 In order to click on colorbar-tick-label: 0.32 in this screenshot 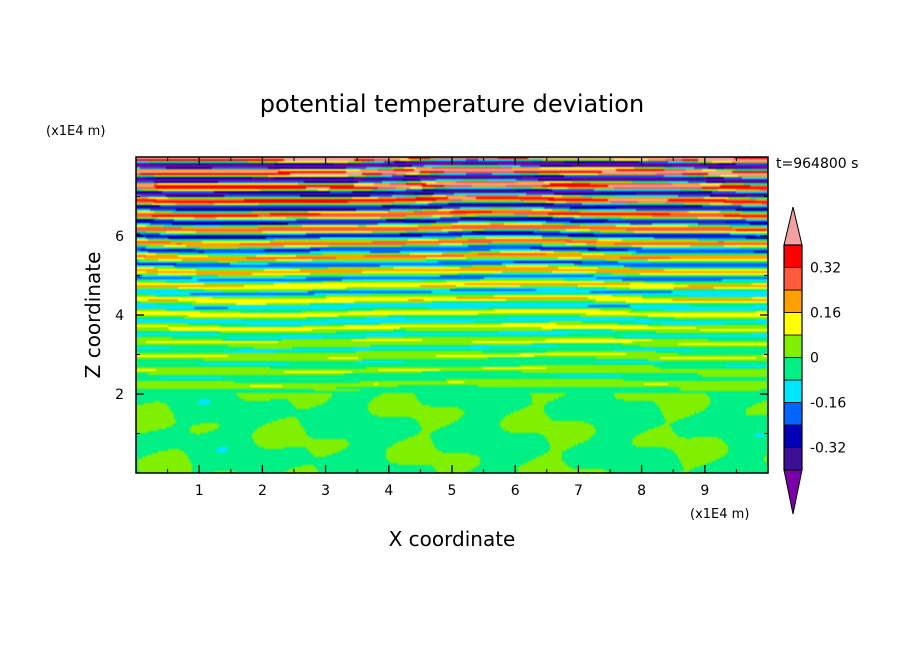, I will do `click(825, 269)`.